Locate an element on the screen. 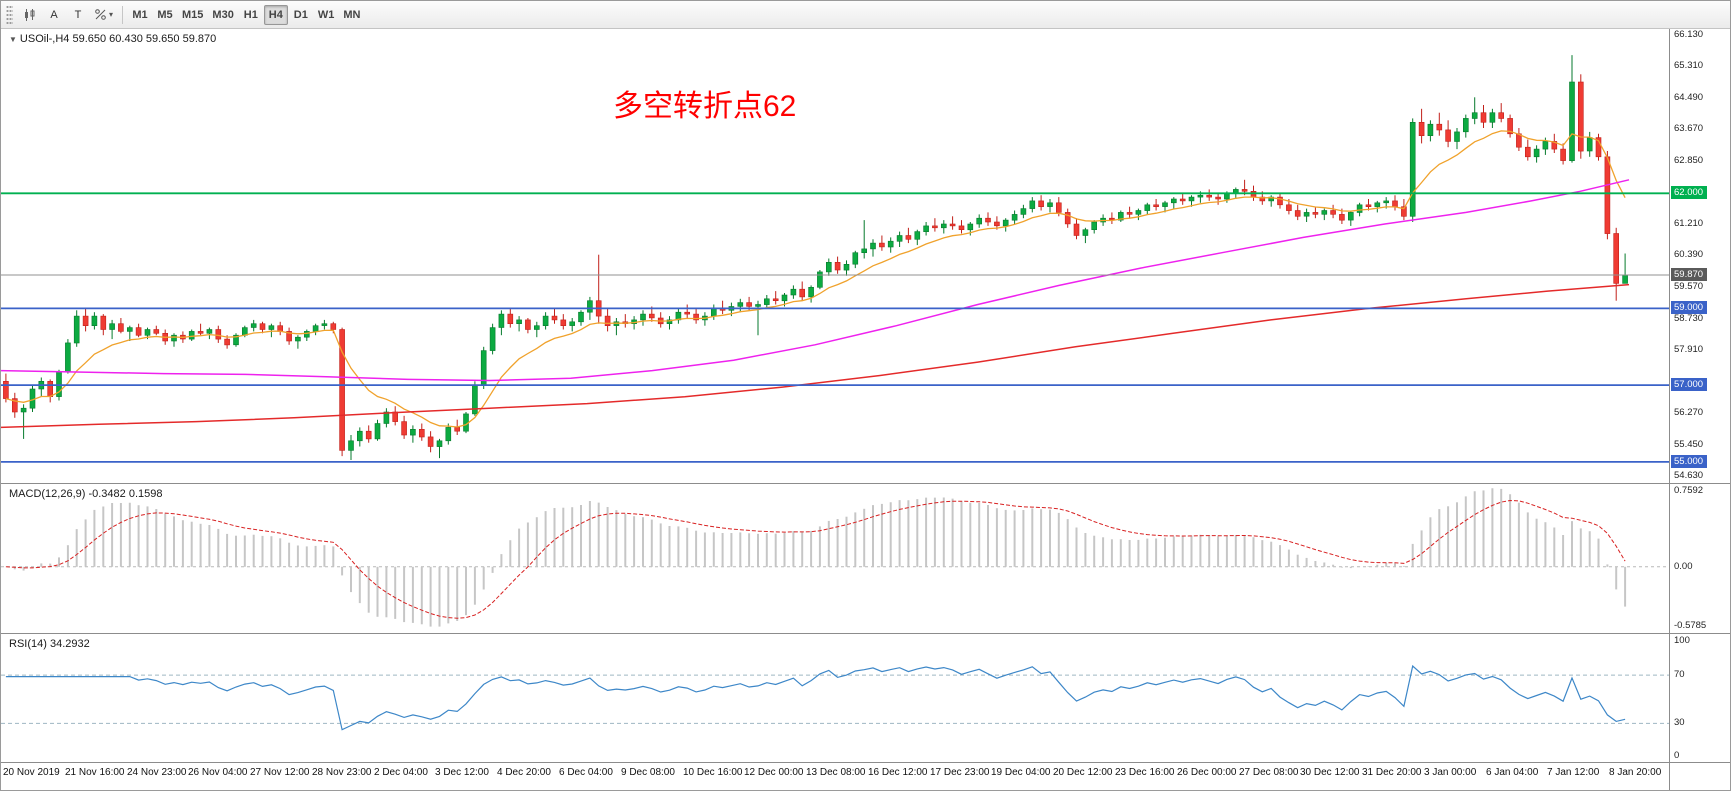 Image resolution: width=1731 pixels, height=791 pixels. price-axis-label: 57.910 is located at coordinates (1689, 350).